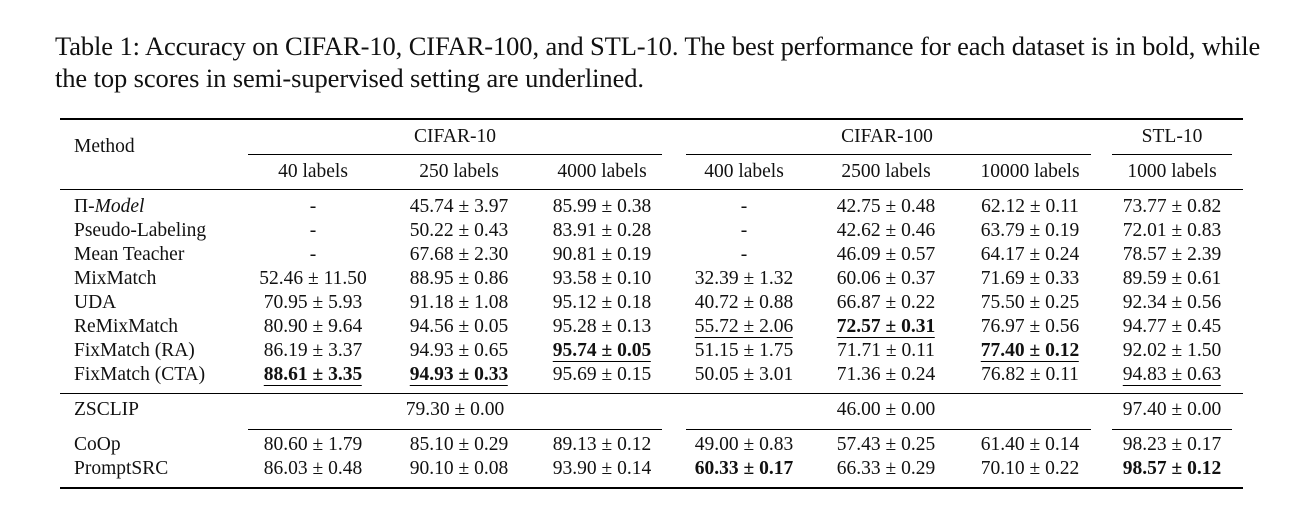 The width and height of the screenshot is (1297, 517). What do you see at coordinates (313, 278) in the screenshot?
I see `table-cell: 52.46 ± 11.50` at bounding box center [313, 278].